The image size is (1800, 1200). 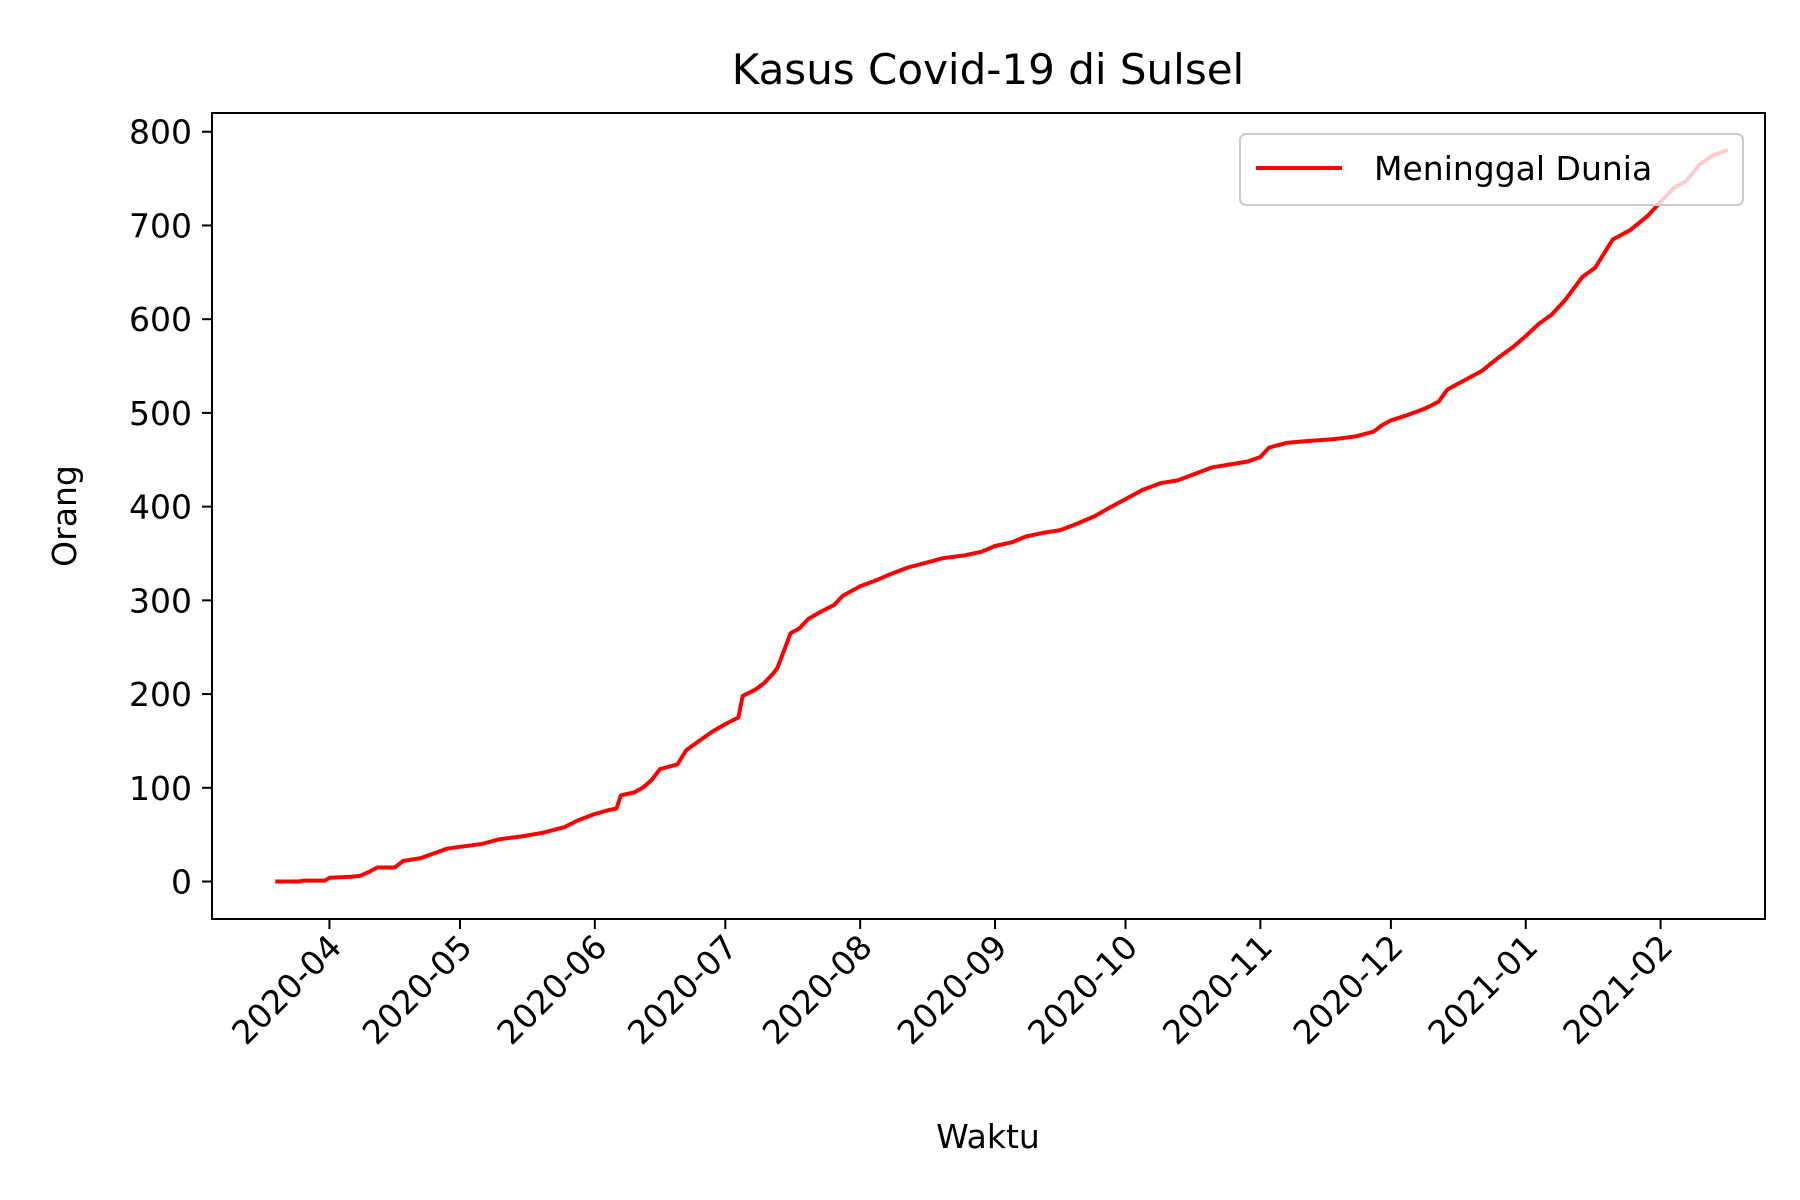 I want to click on legend: Meninggal Dunia, so click(x=1491, y=169).